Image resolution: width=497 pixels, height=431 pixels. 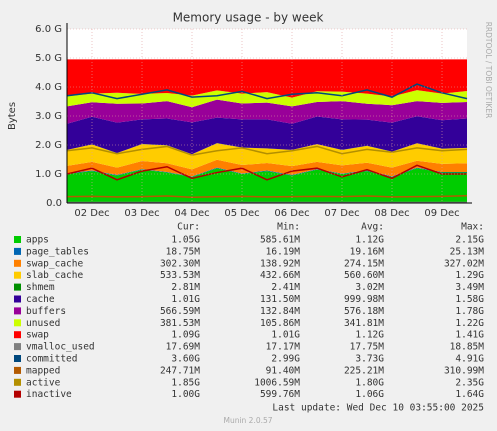 What do you see at coordinates (43, 323) in the screenshot?
I see `legend-label: unused` at bounding box center [43, 323].